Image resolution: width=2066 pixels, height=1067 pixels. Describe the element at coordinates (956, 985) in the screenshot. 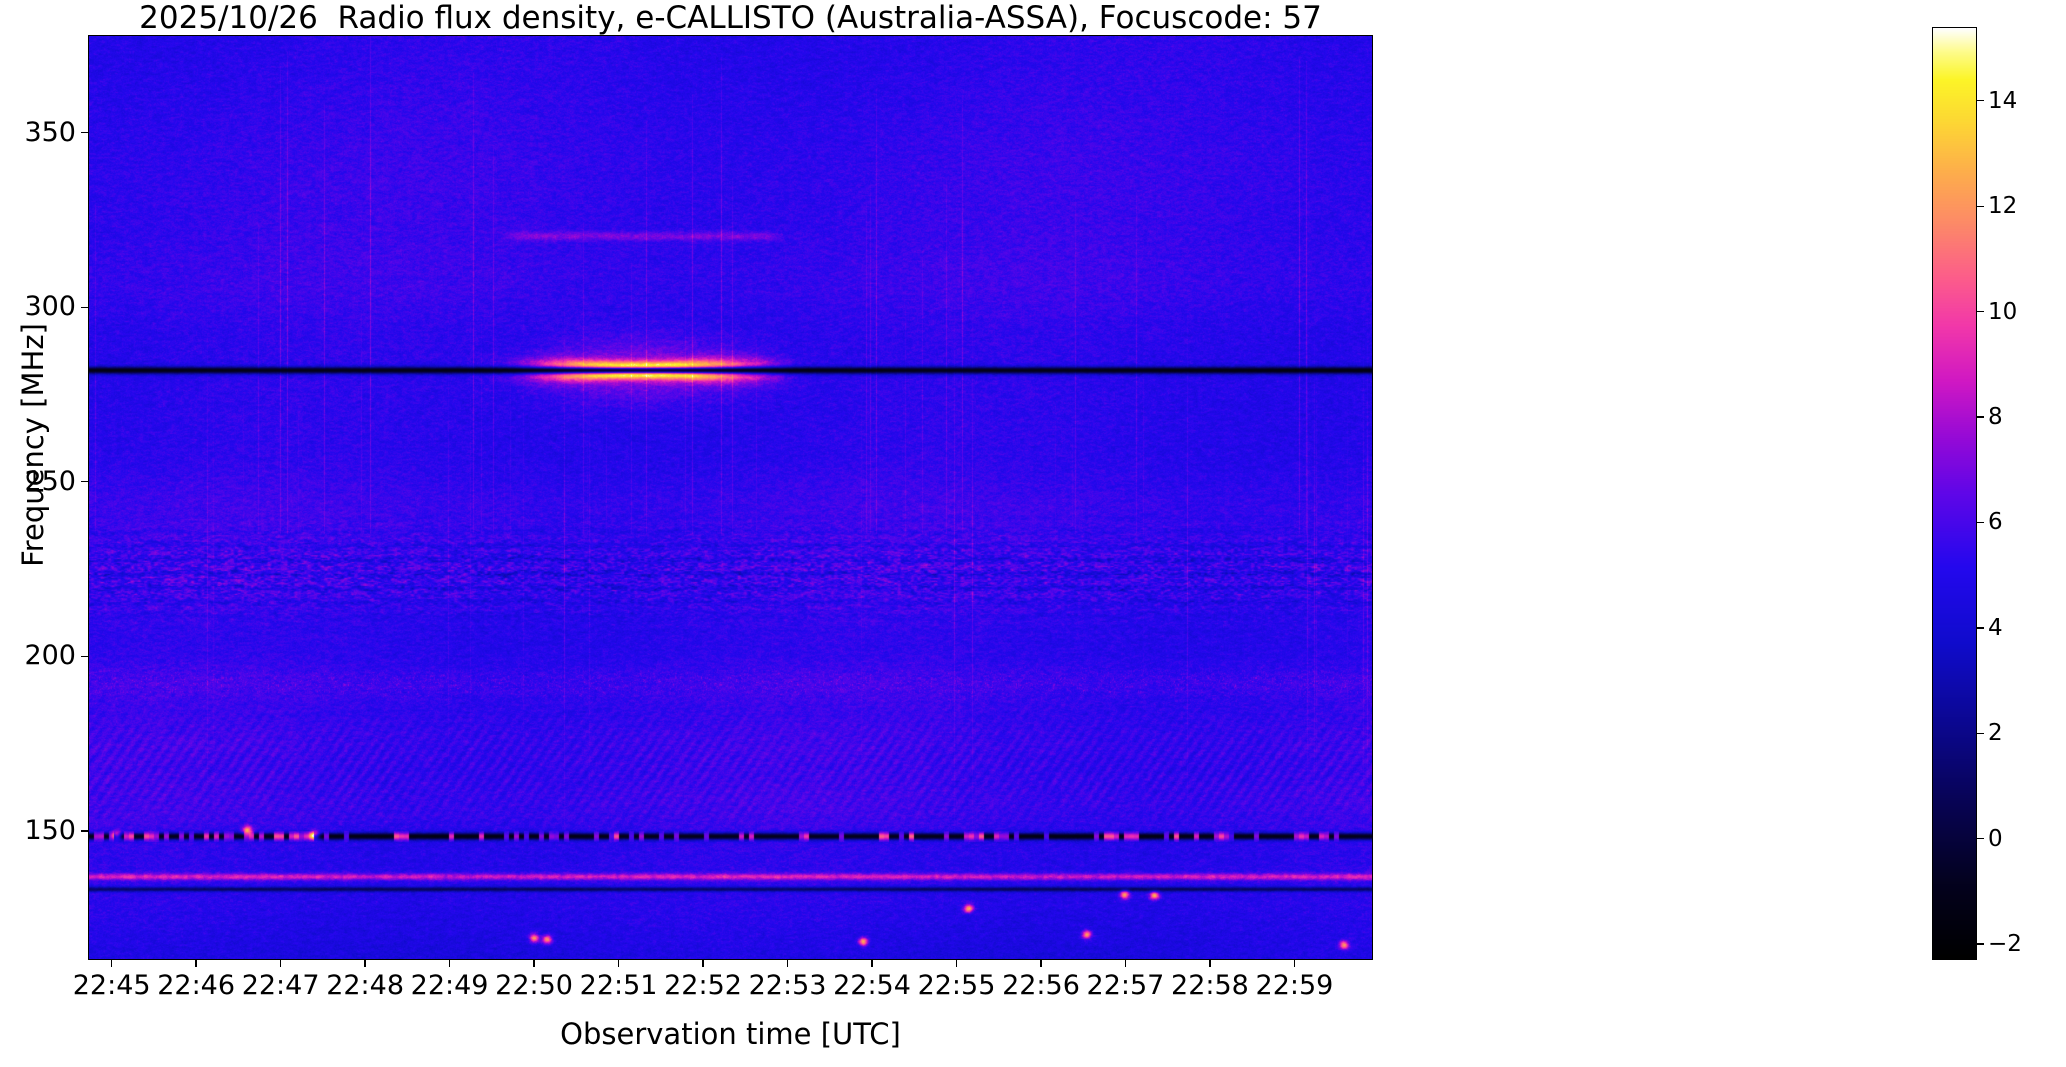

I see `x-tick-label: 22:55` at that location.